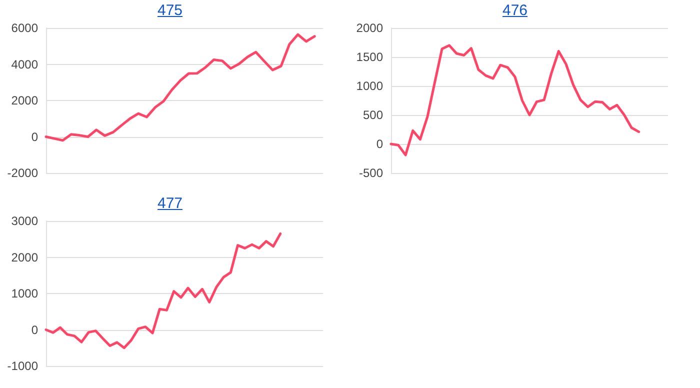  What do you see at coordinates (22, 366) in the screenshot?
I see `y-tick-label: -1000` at bounding box center [22, 366].